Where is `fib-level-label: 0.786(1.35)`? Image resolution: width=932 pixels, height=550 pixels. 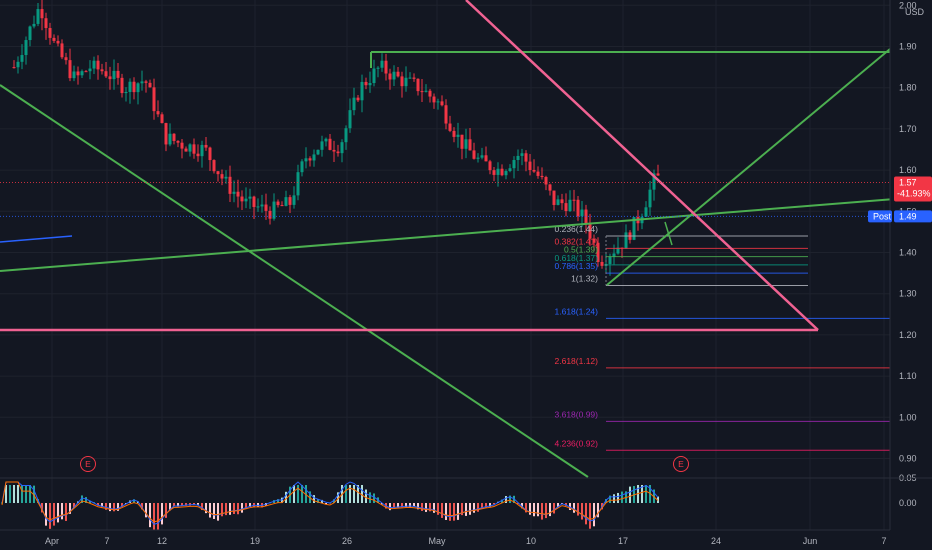
fib-level-label: 0.786(1.35) is located at coordinates (577, 266).